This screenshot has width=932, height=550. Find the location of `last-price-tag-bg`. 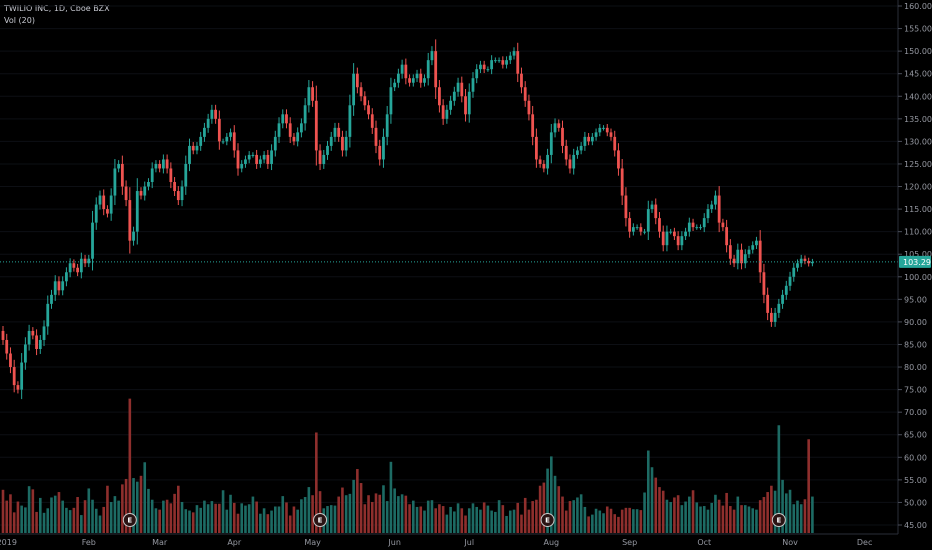

last-price-tag-bg is located at coordinates (915, 261).